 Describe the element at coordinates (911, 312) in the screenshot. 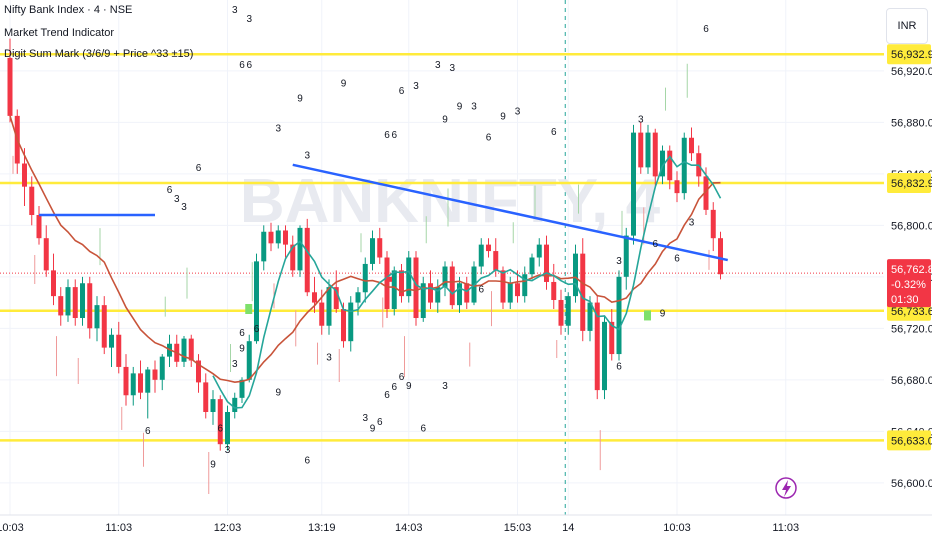

I see `level-price-label: 56,733.60` at that location.